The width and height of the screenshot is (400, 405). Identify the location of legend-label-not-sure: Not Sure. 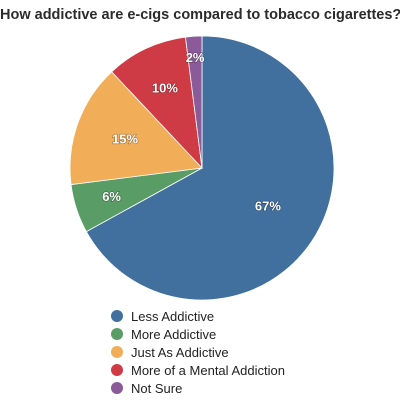
(157, 388).